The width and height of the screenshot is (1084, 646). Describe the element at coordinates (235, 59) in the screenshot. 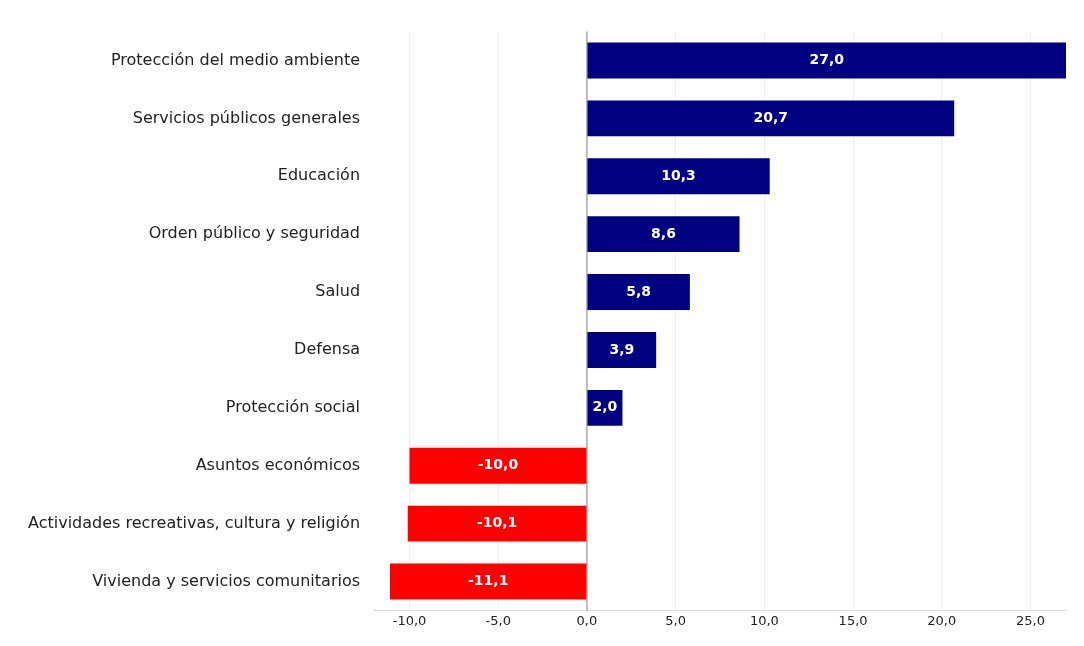

I see `y-tick-label: Protección del medio ambiente` at that location.